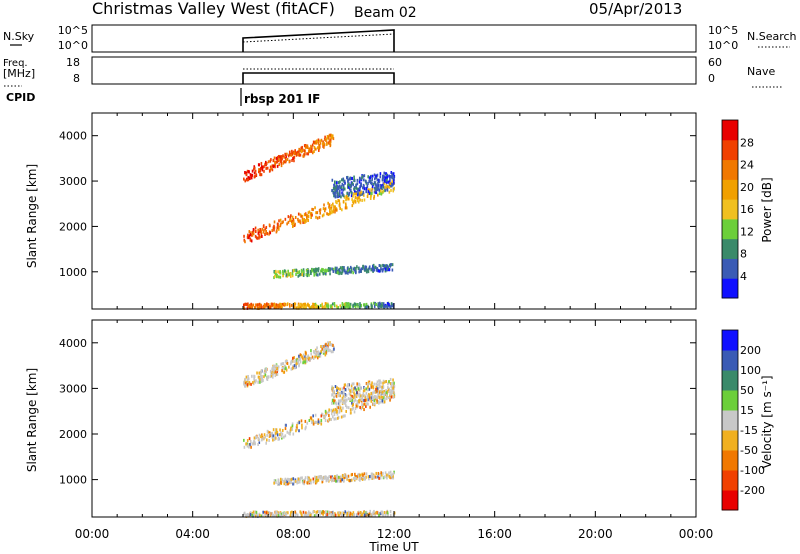 The height and width of the screenshot is (554, 800). I want to click on y-tick-label: 3000, so click(73, 181).